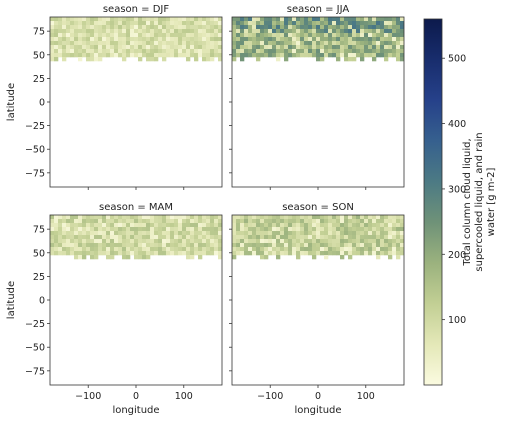  Describe the element at coordinates (317, 410) in the screenshot. I see `x-axis-label: longitude` at that location.